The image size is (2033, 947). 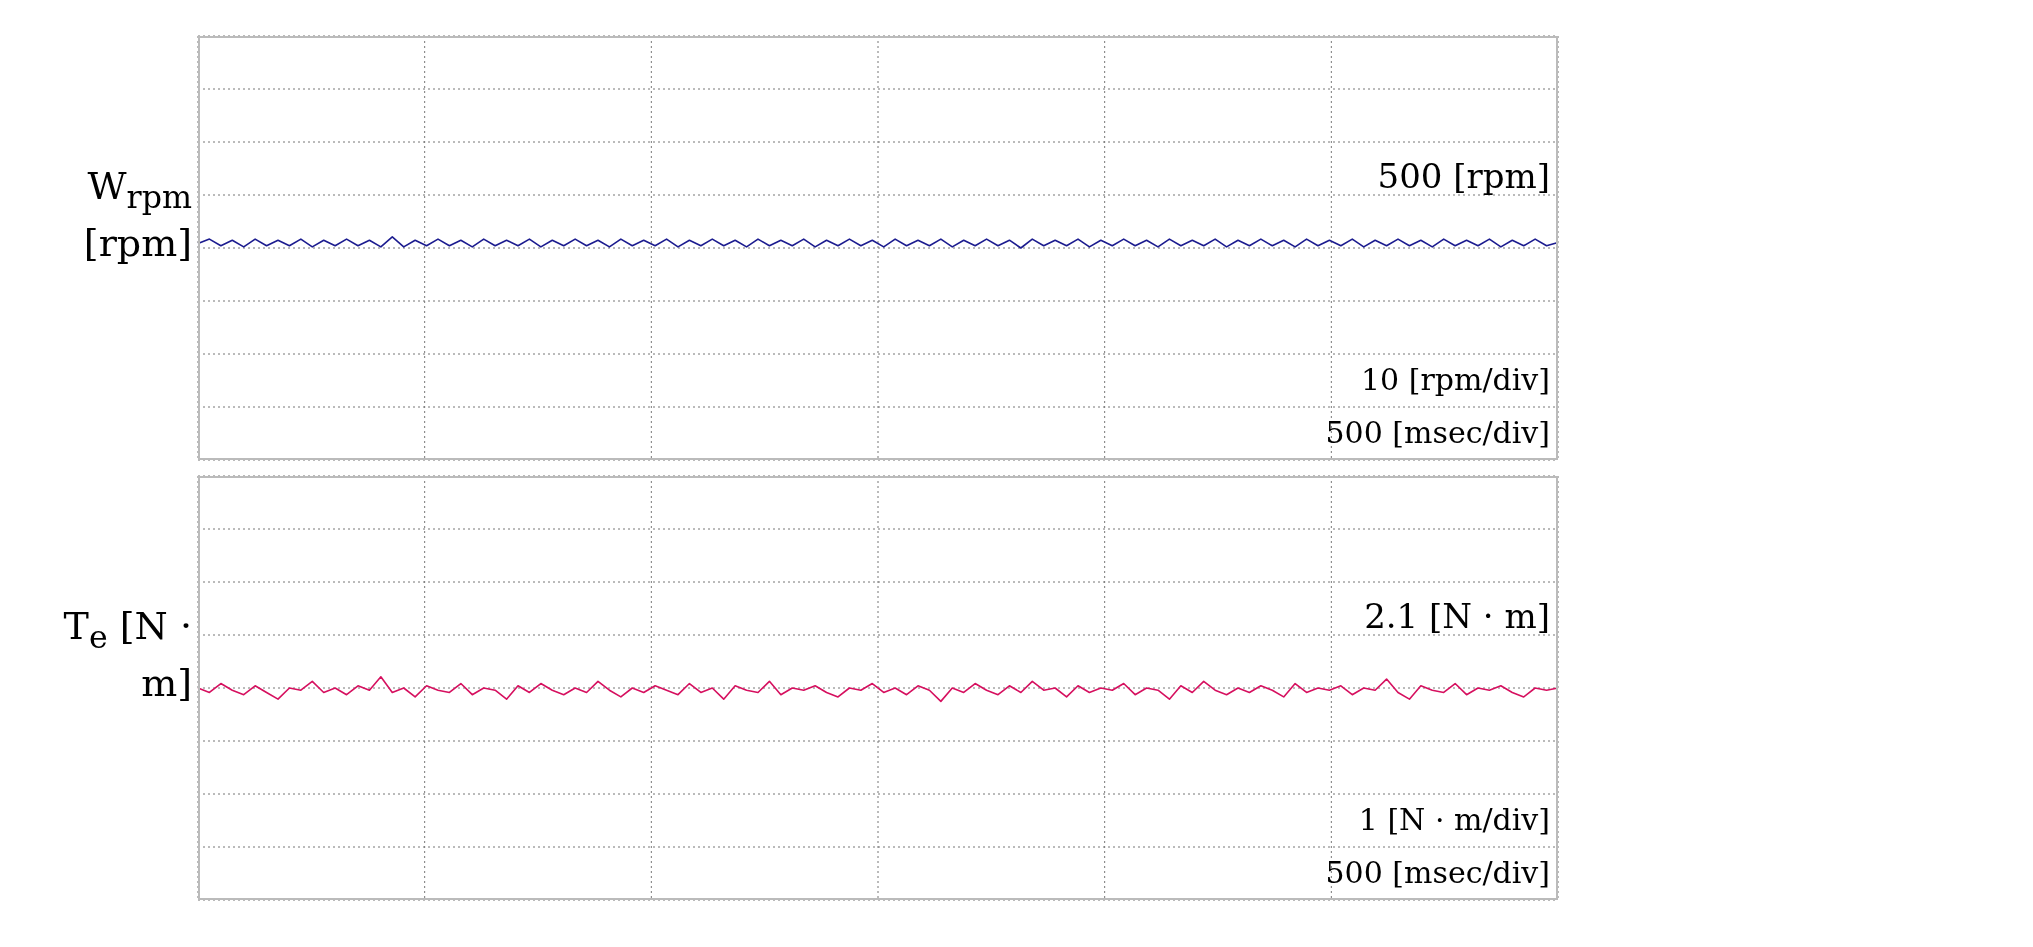 I want to click on text: 2.1 [N · m], so click(x=1457, y=616).